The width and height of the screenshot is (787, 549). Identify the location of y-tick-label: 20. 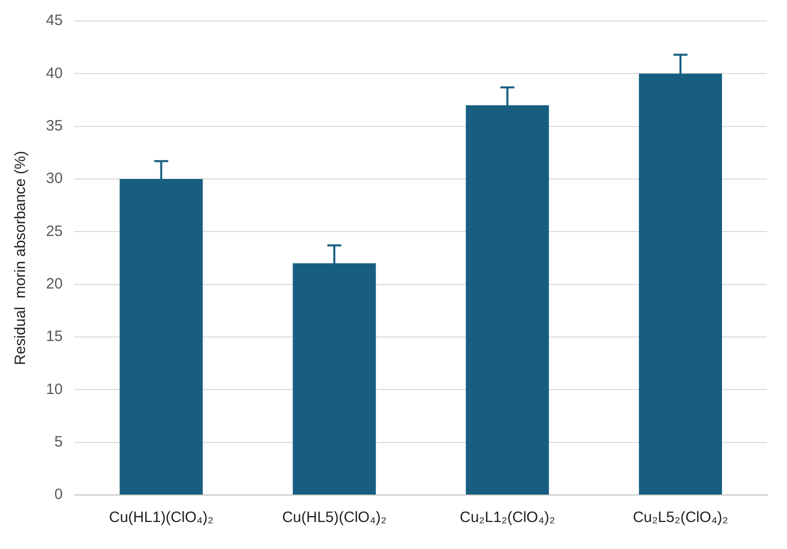
(54, 283).